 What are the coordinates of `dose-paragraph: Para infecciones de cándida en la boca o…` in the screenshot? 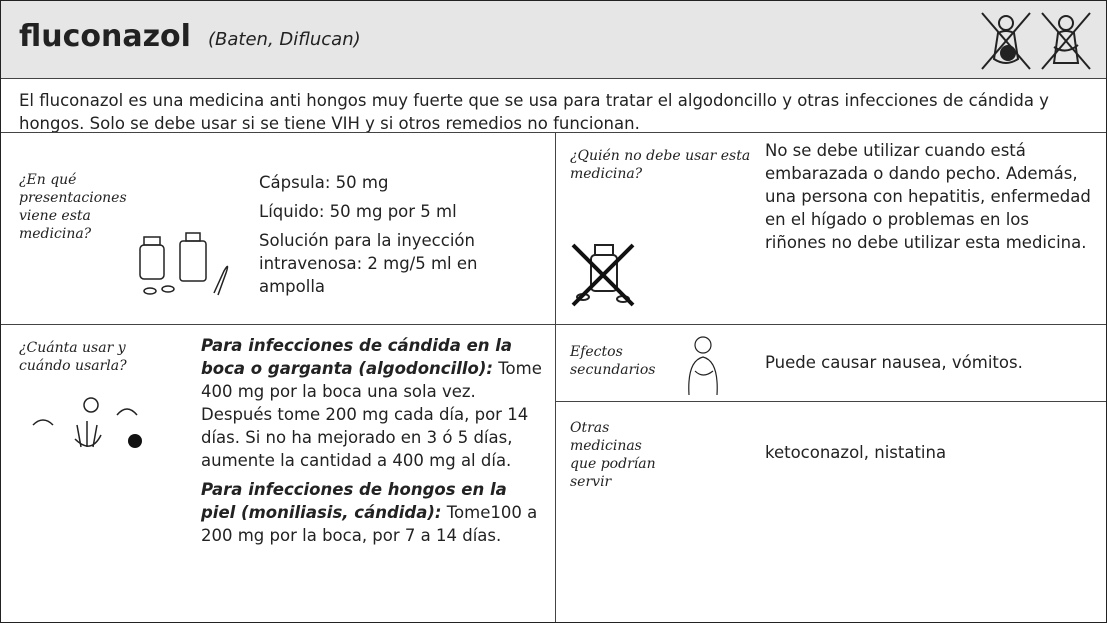 It's located at (373, 403).